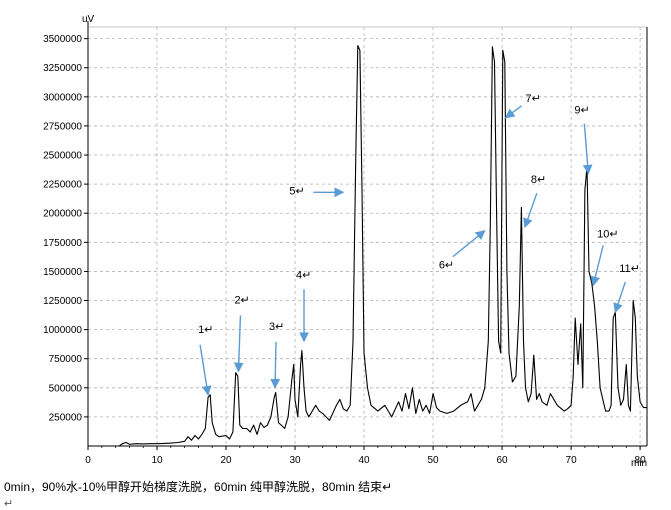  I want to click on x-tick-label: 30, so click(295, 460).